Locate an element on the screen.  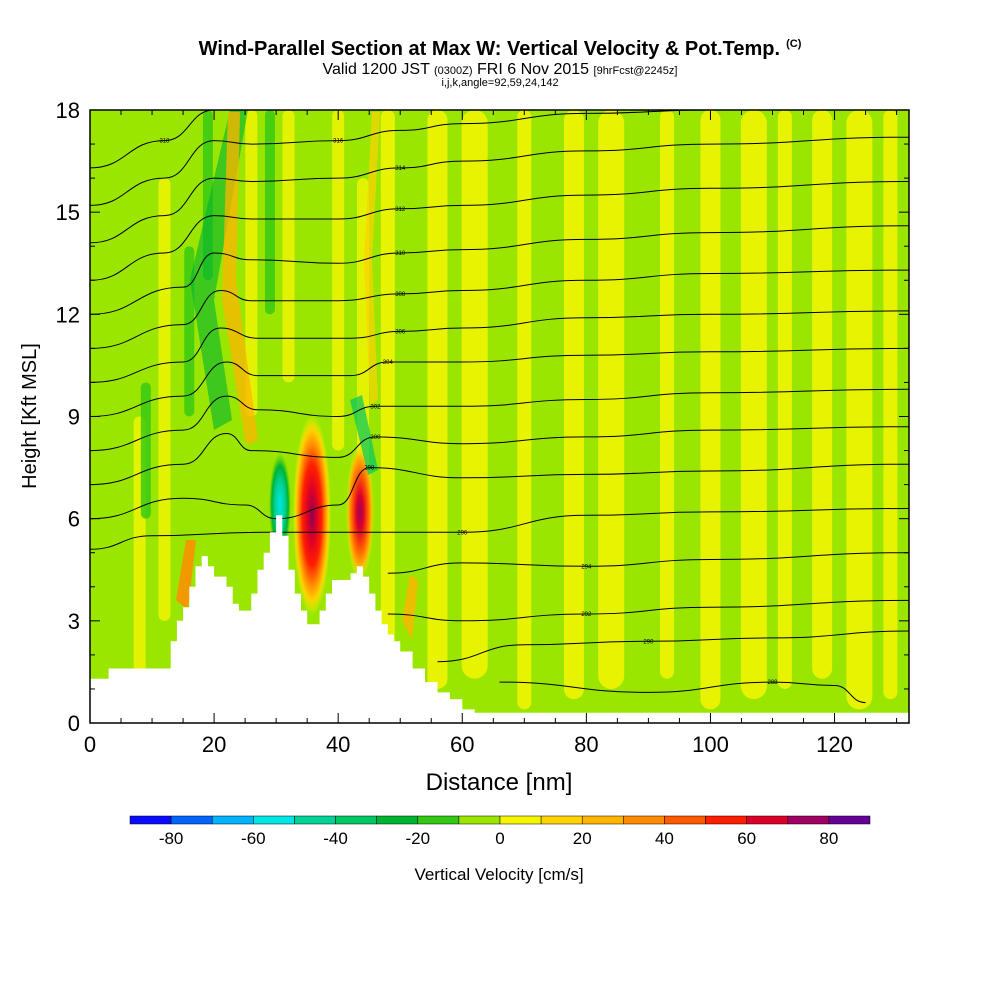
forecast-info: [9hrFcst@2245z] is located at coordinates (635, 71).